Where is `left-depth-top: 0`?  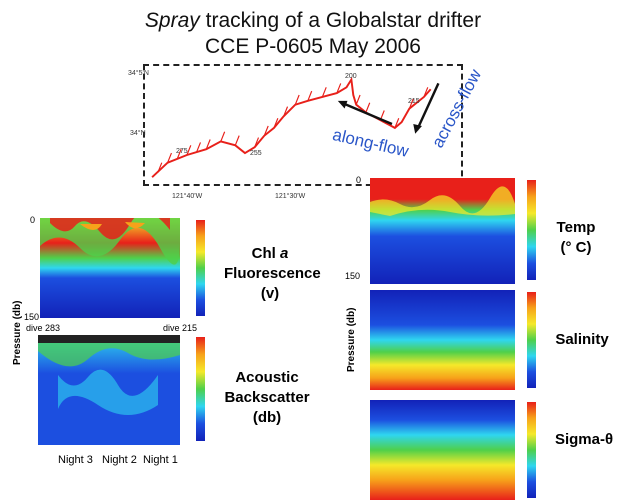 left-depth-top: 0 is located at coordinates (33, 220).